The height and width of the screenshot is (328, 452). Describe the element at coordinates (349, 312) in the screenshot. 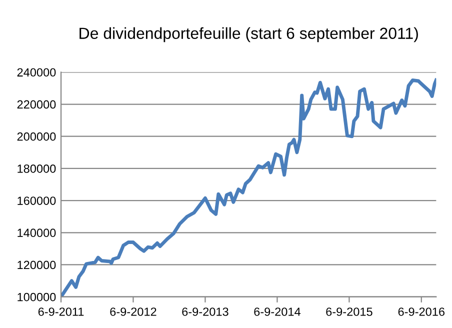

I see `x-tick-label: 6-9-2015` at that location.